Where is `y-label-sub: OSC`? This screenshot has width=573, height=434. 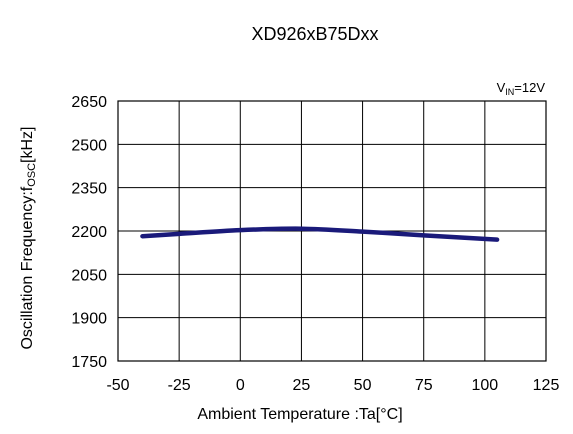
y-label-sub: OSC is located at coordinates (32, 175).